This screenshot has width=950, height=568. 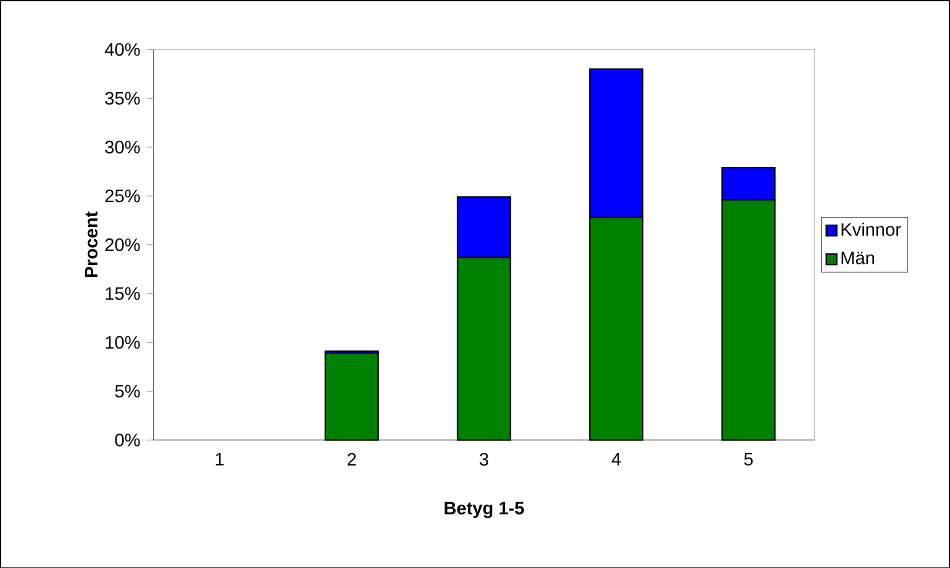 I want to click on y-tick-label: 20%, so click(x=122, y=244).